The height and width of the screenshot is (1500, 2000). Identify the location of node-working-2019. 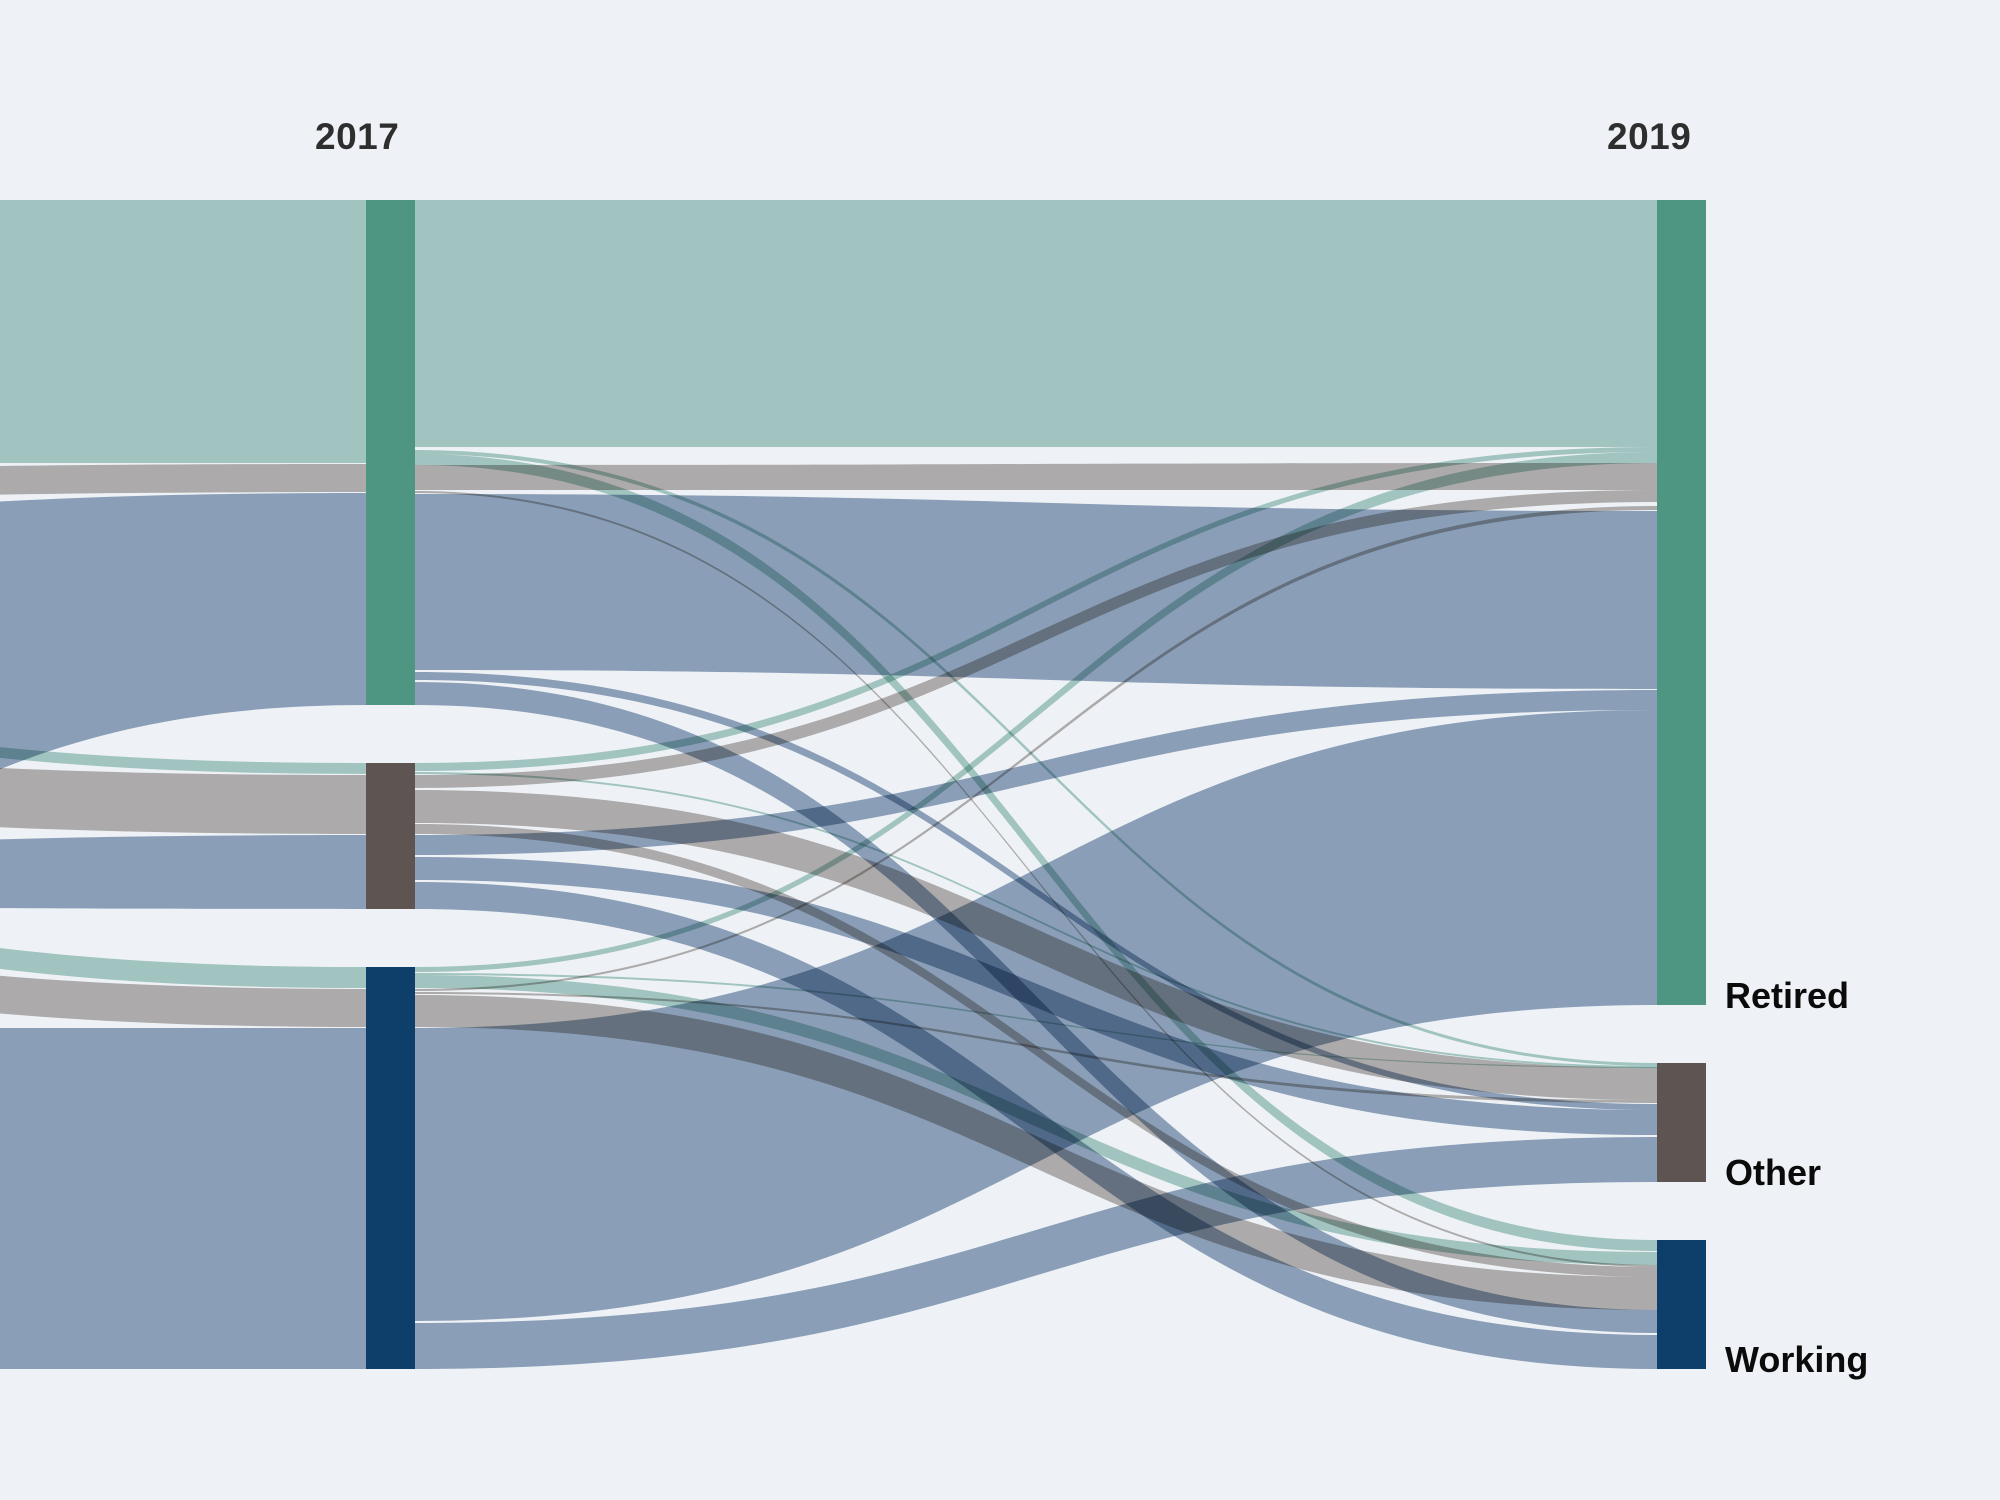
(1681, 1304).